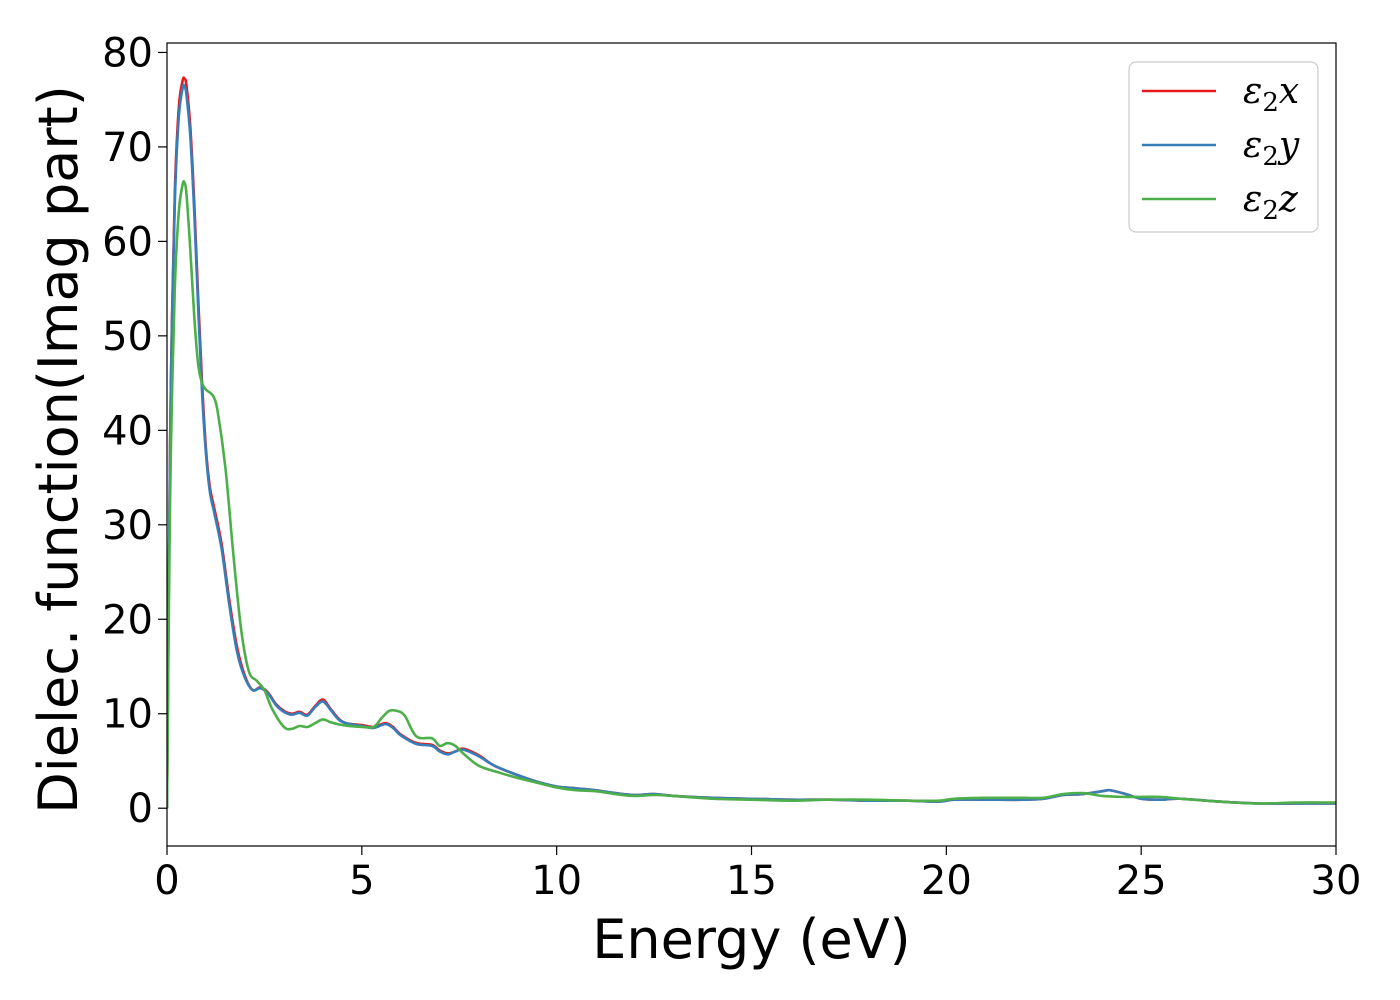  Describe the element at coordinates (166, 881) in the screenshot. I see `x-tick-label: 0` at that location.